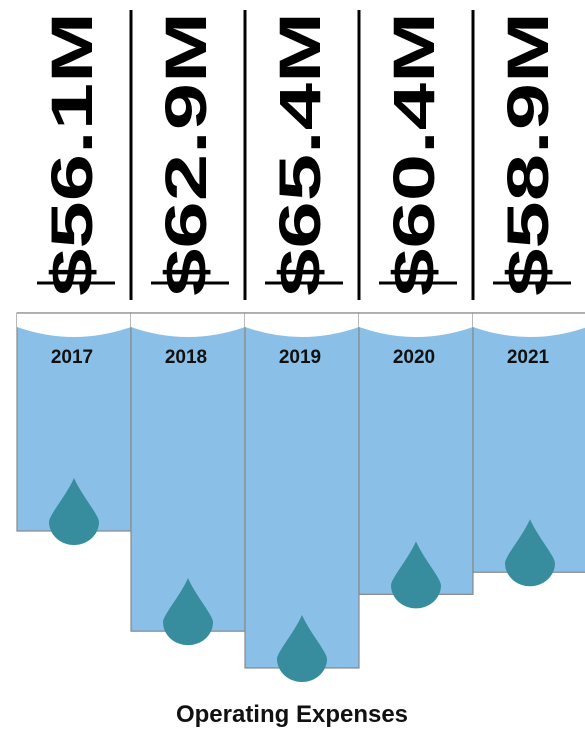 Image resolution: width=585 pixels, height=741 pixels. What do you see at coordinates (72, 154) in the screenshot?
I see `value-label: $56.1M` at bounding box center [72, 154].